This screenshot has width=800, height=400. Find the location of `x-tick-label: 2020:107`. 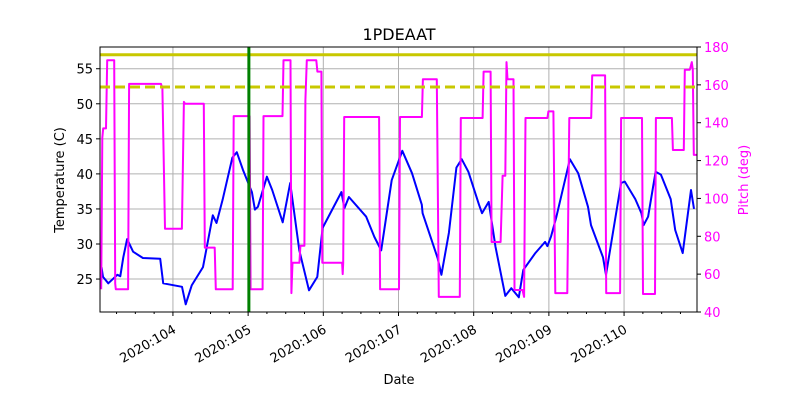

x-tick-label: 2020:107 is located at coordinates (373, 344).